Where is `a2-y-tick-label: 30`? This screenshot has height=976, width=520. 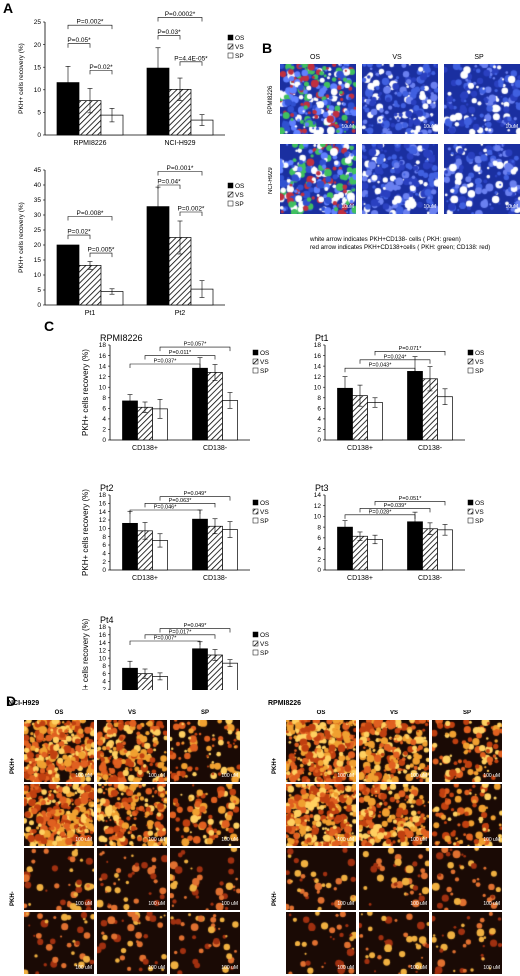 a2-y-tick-label: 30 is located at coordinates (38, 215).